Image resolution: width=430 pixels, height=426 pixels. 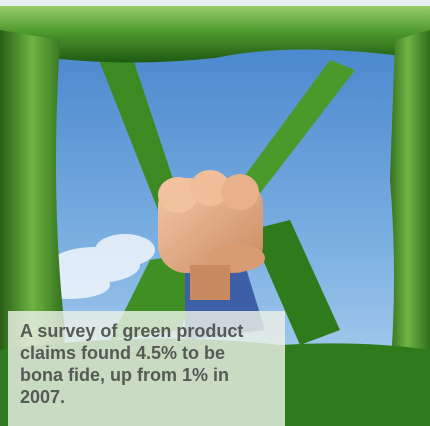 I want to click on strap-right, so click(x=296, y=130).